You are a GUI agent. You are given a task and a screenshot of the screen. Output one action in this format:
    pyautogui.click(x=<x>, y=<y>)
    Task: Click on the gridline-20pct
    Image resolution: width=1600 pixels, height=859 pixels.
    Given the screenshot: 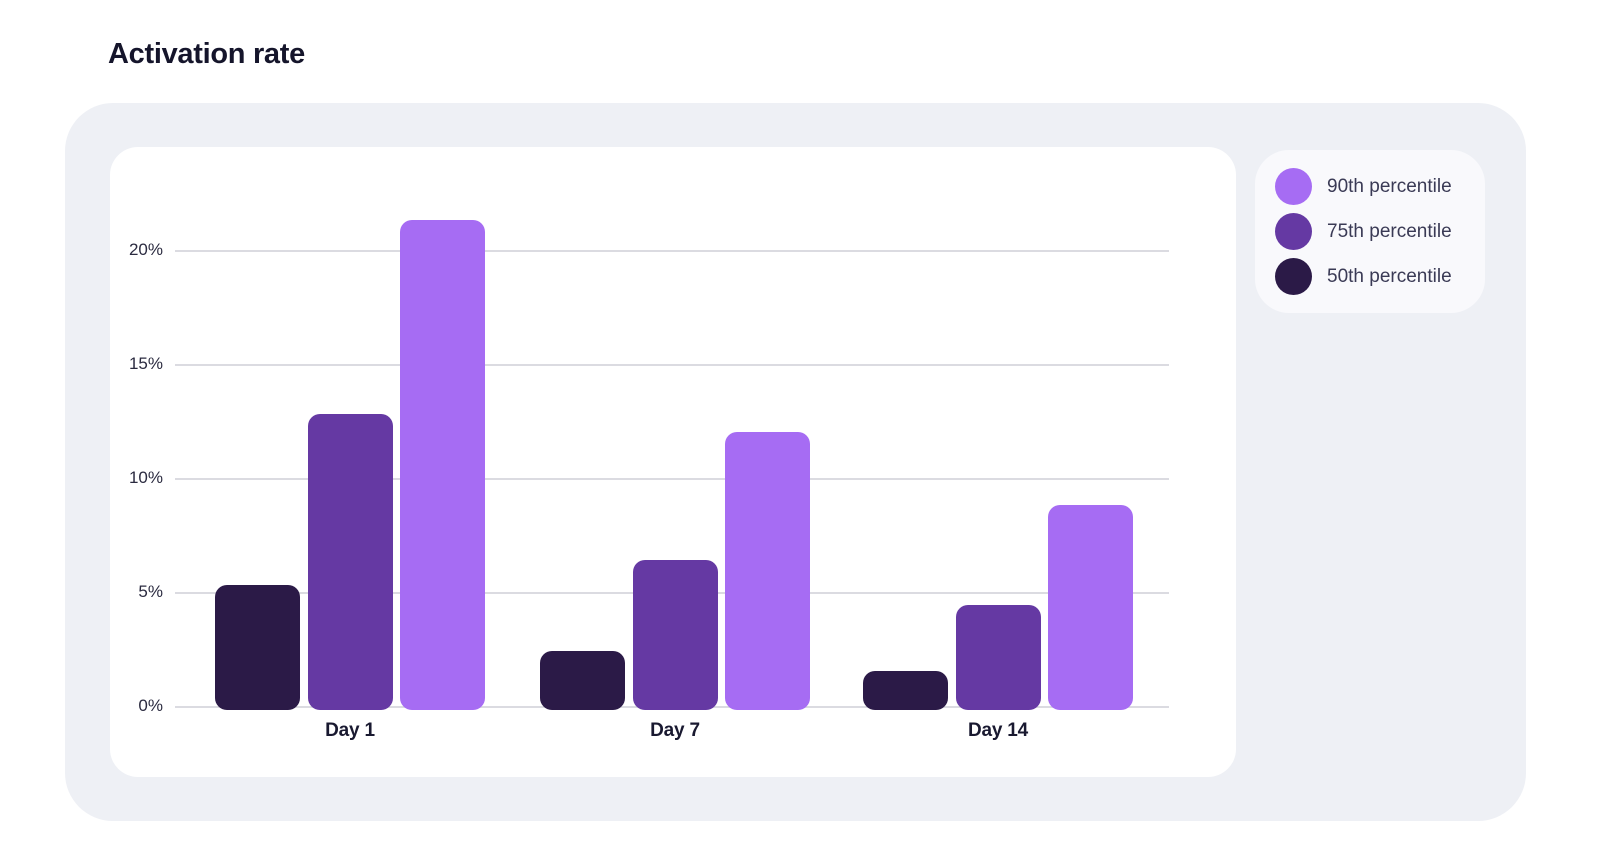 What is the action you would take?
    pyautogui.click(x=672, y=251)
    